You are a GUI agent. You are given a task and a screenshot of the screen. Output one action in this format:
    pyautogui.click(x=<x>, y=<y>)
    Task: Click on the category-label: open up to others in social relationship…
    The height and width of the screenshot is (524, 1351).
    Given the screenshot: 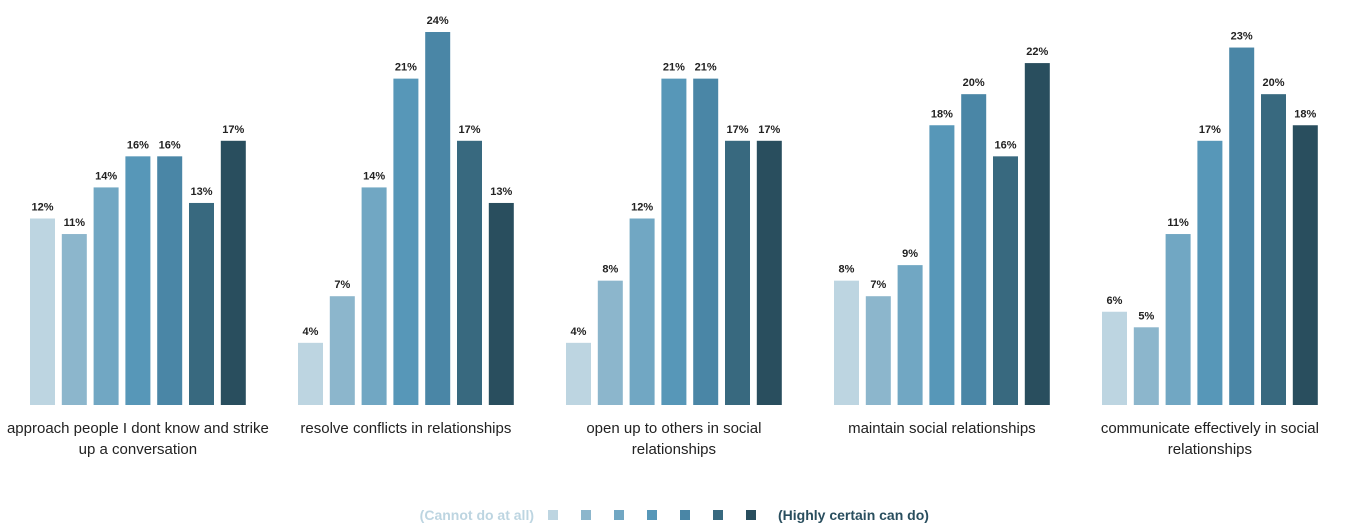 What is the action you would take?
    pyautogui.click(x=674, y=439)
    